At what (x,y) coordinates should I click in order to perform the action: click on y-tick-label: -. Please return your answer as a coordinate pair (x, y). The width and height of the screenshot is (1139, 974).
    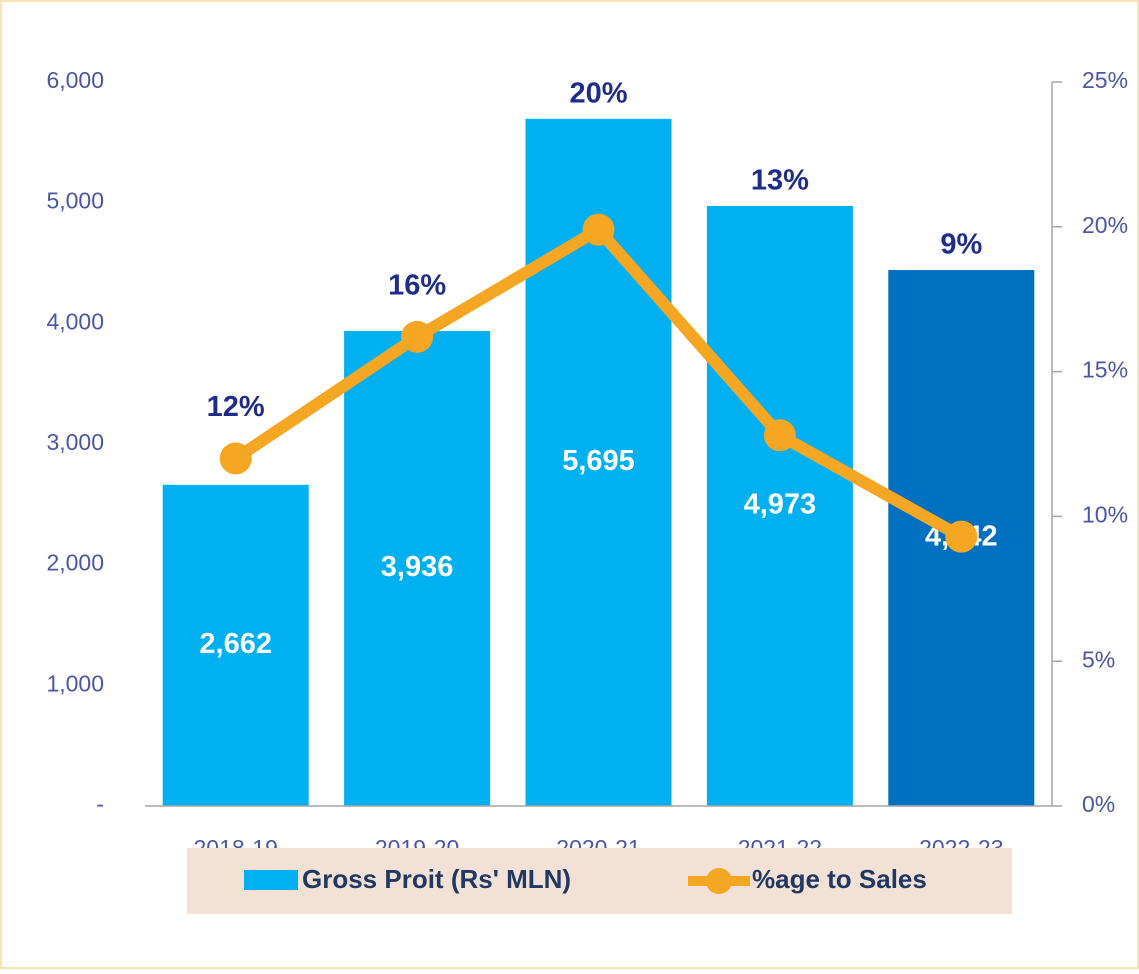
    Looking at the image, I should click on (100, 804).